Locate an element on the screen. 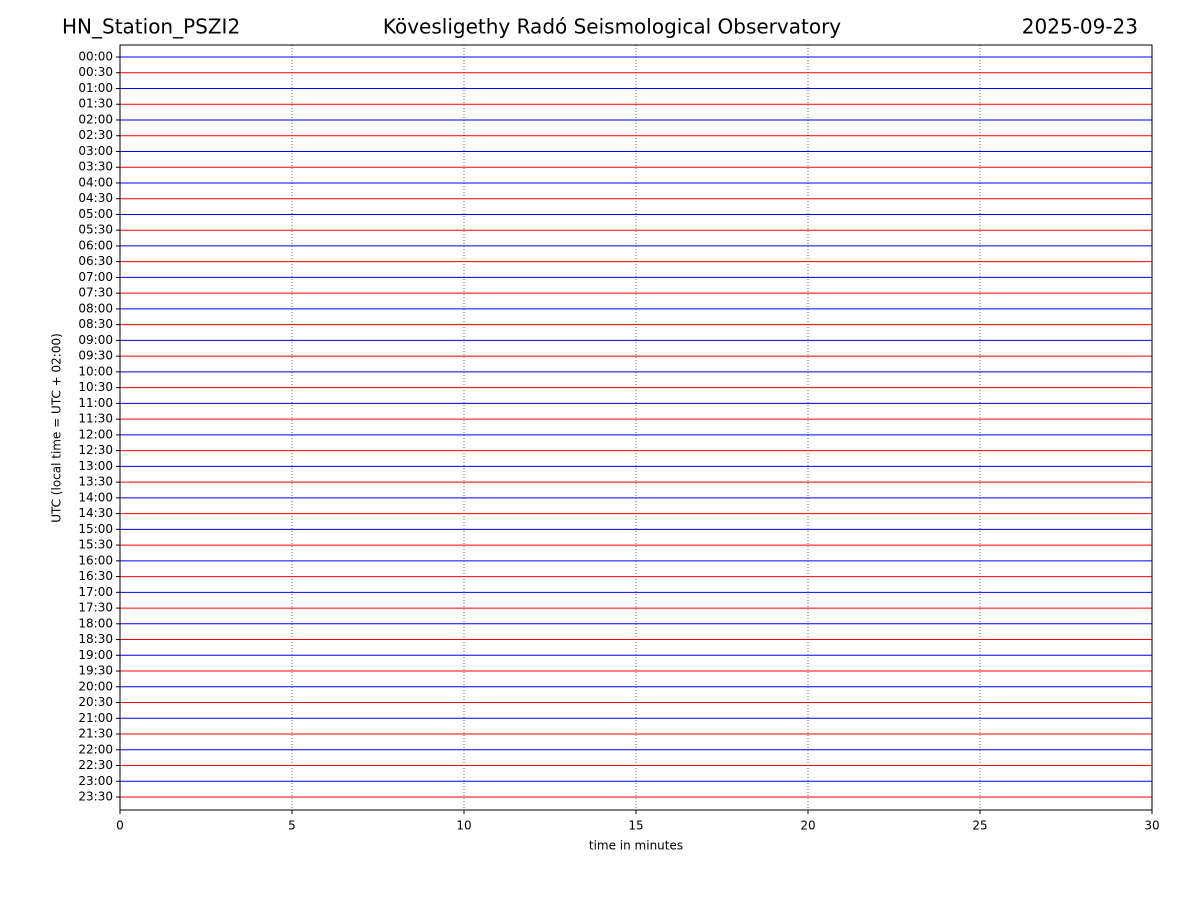  y-tick-label: 04:00 is located at coordinates (95, 182).